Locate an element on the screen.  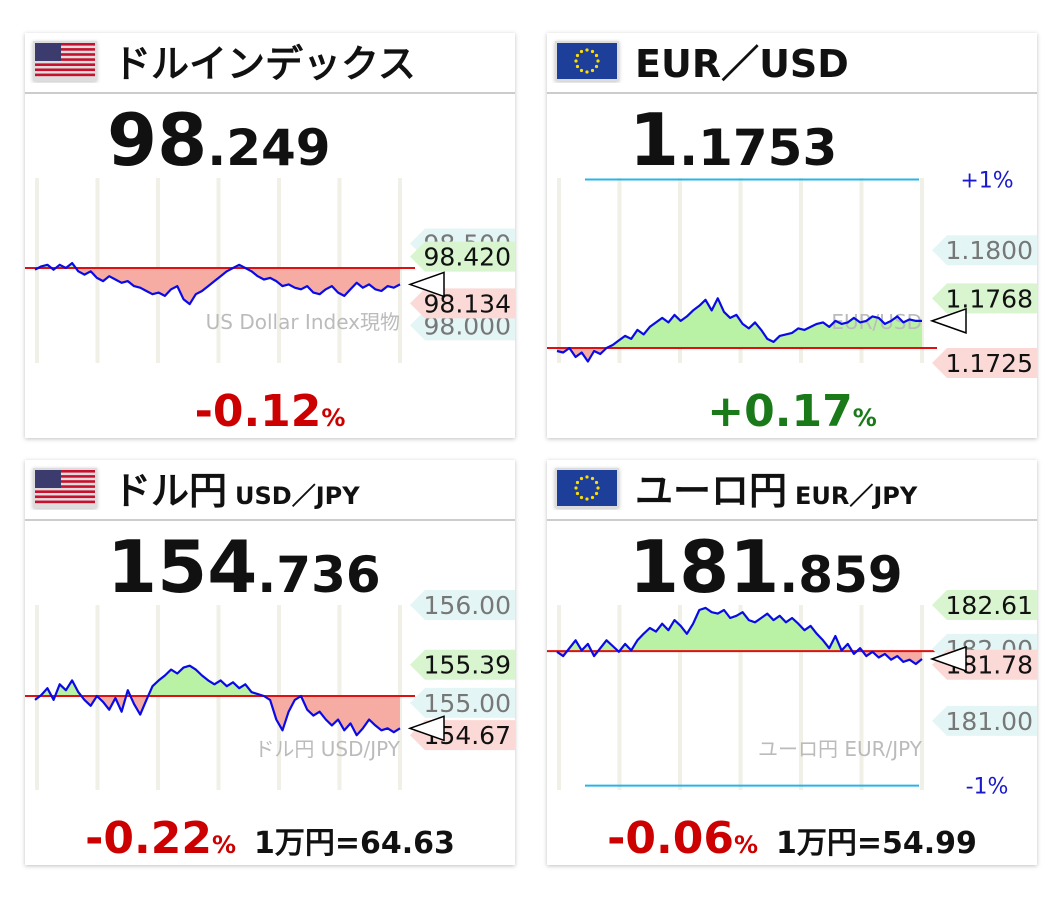
price-tag-label: 182.61 is located at coordinates (989, 605).